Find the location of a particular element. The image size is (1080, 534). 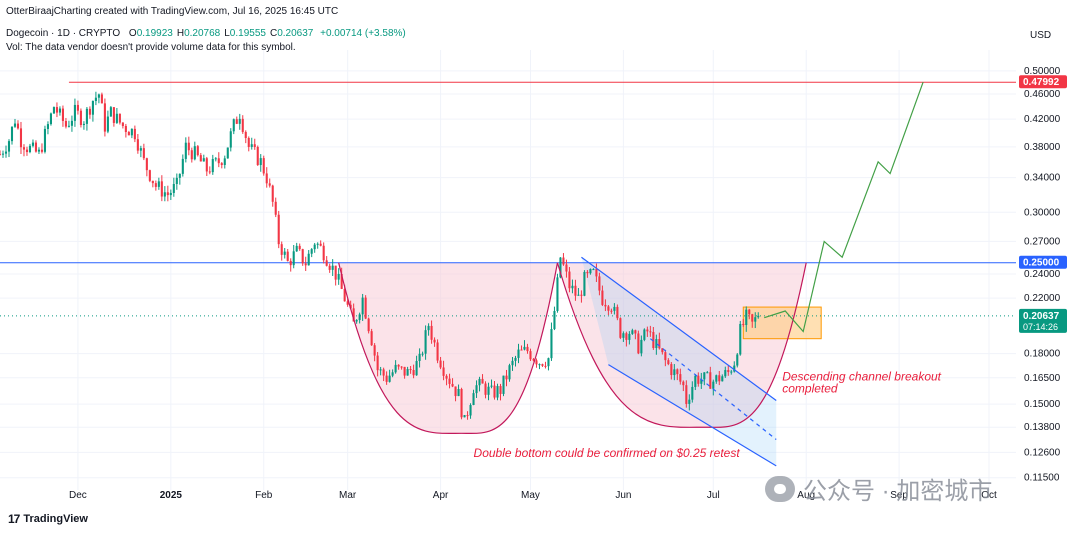

ohlc-key-o: O is located at coordinates (132, 33).